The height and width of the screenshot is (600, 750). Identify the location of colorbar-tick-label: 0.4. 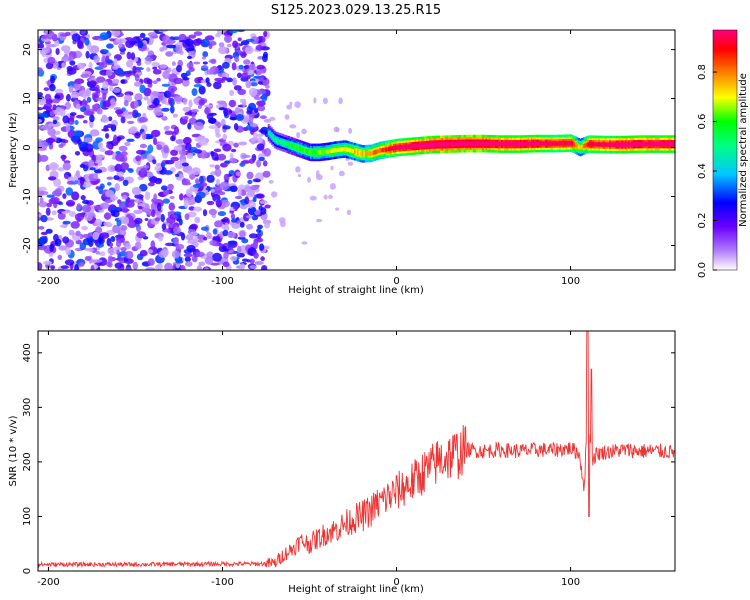
(702, 171).